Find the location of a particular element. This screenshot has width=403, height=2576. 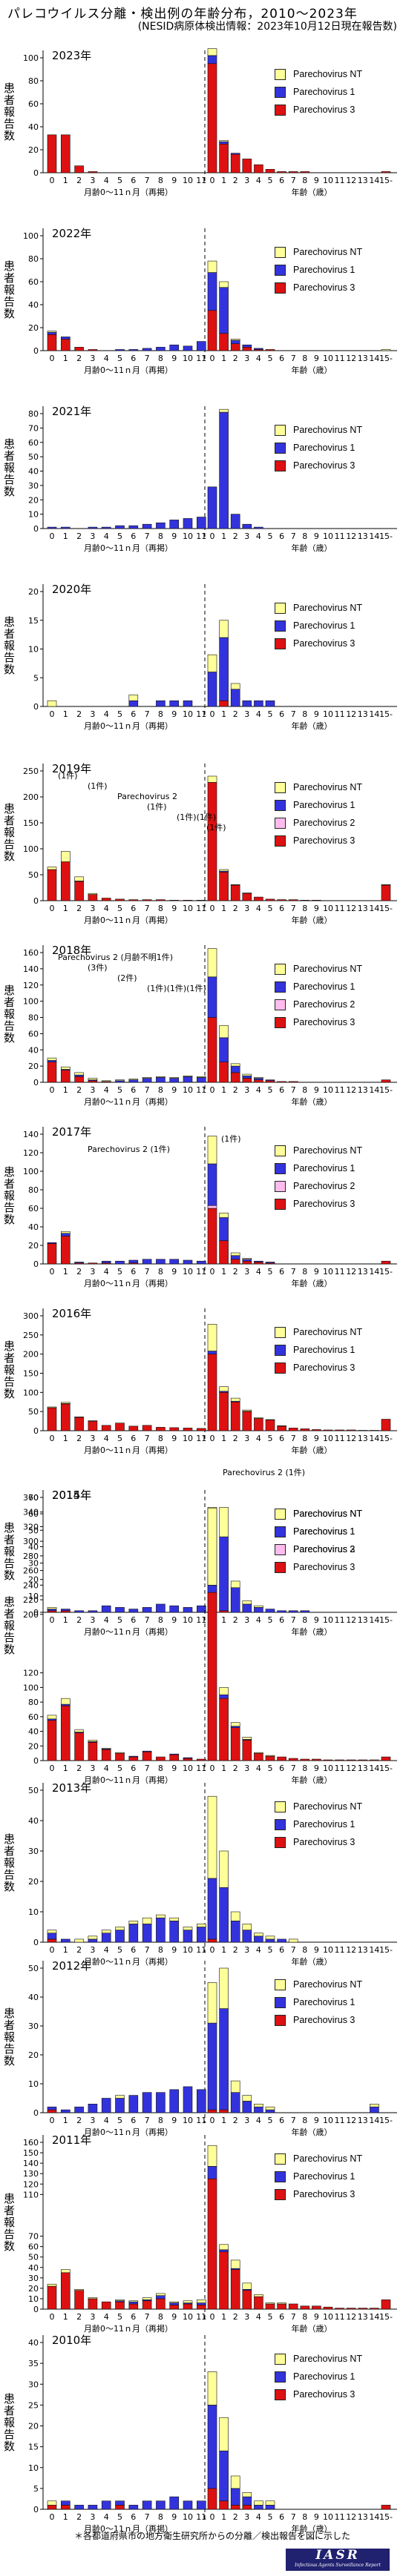

age-tick-label: 13 is located at coordinates (363, 908).